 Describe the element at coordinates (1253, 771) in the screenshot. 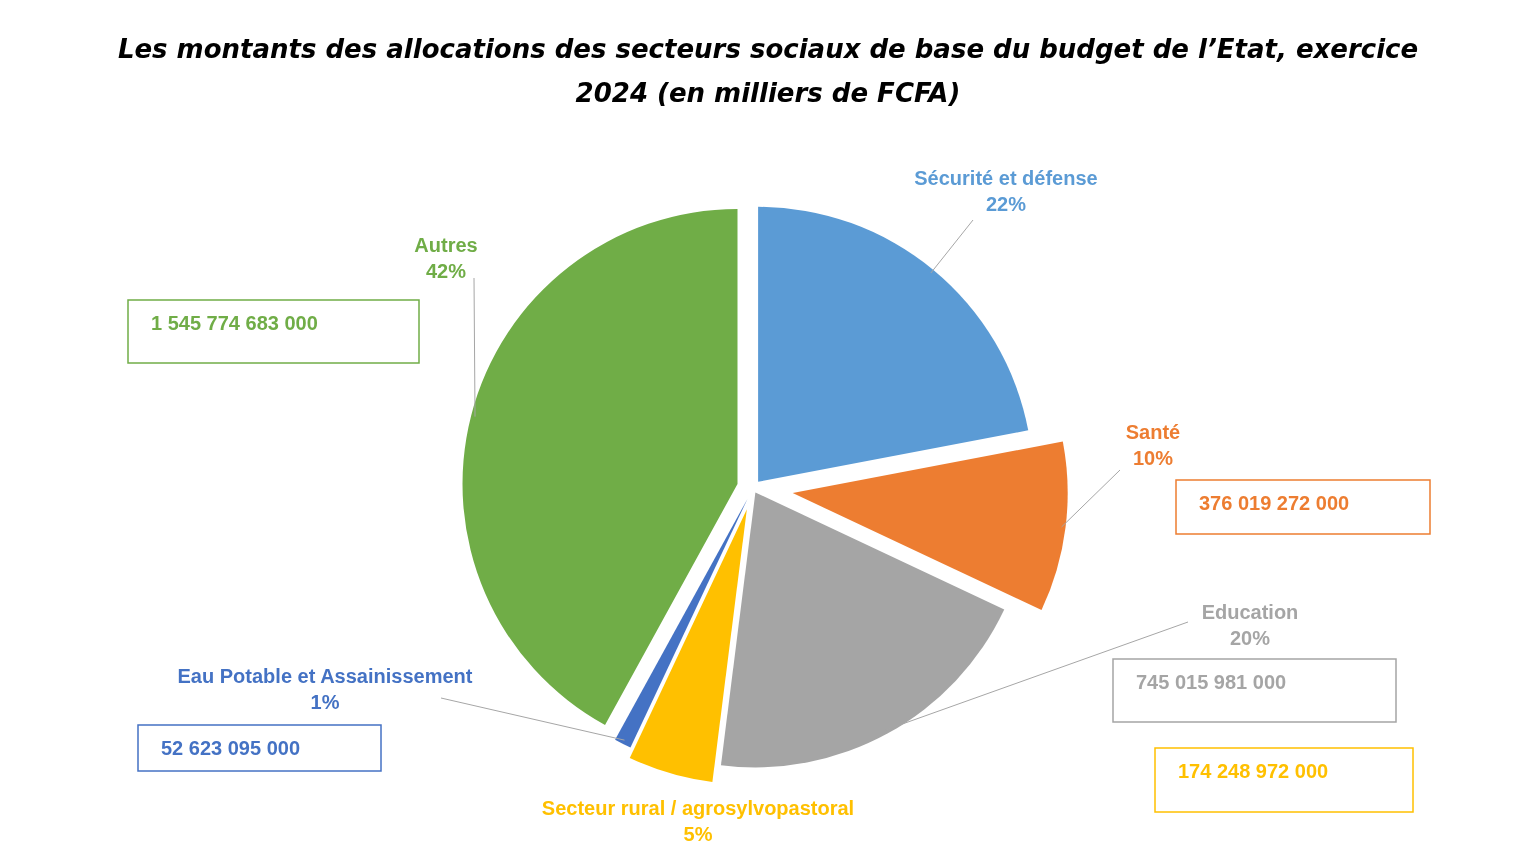

I see `text: 174 248 972 000` at that location.